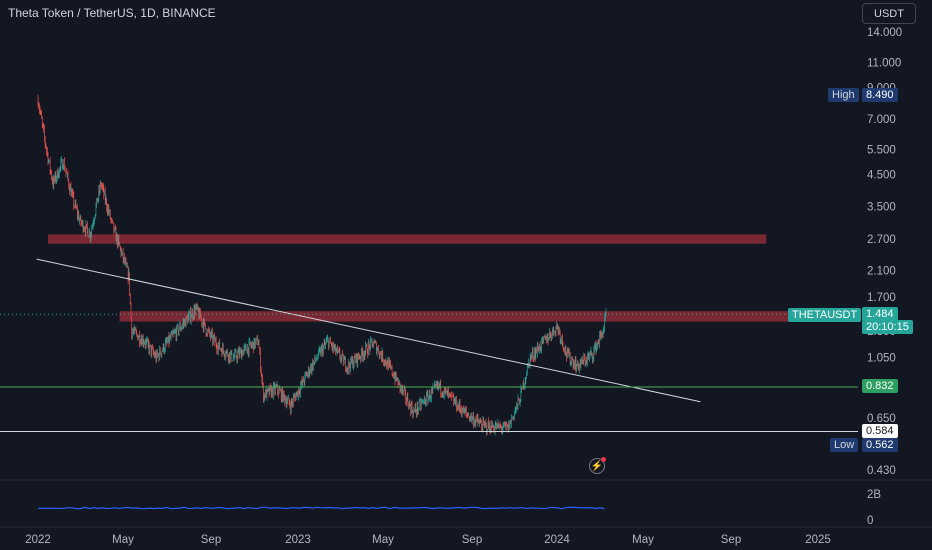 Image resolution: width=932 pixels, height=550 pixels. I want to click on bar-countdown: 20:10:15, so click(887, 327).